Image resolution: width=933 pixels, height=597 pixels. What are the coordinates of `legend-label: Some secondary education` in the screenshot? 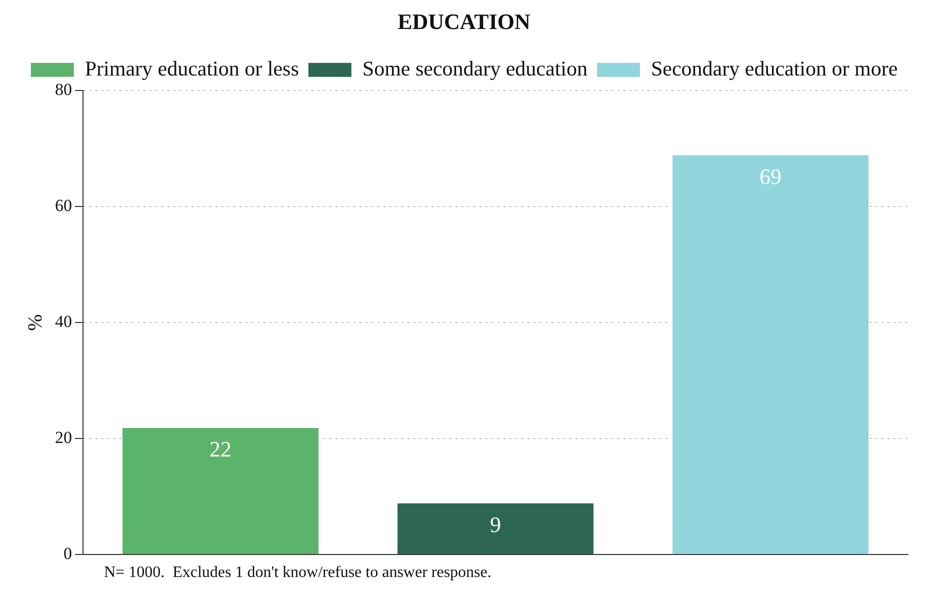 It's located at (475, 68).